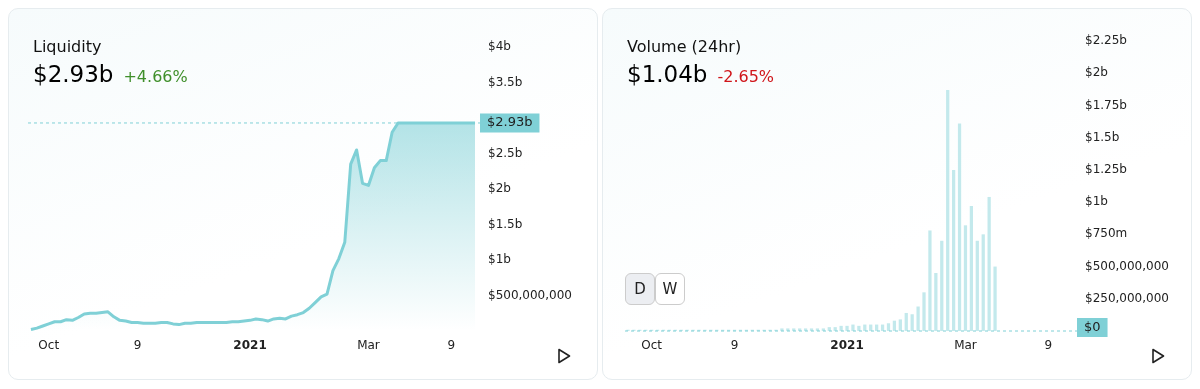  I want to click on chart-title: Volume (24hr), so click(684, 46).